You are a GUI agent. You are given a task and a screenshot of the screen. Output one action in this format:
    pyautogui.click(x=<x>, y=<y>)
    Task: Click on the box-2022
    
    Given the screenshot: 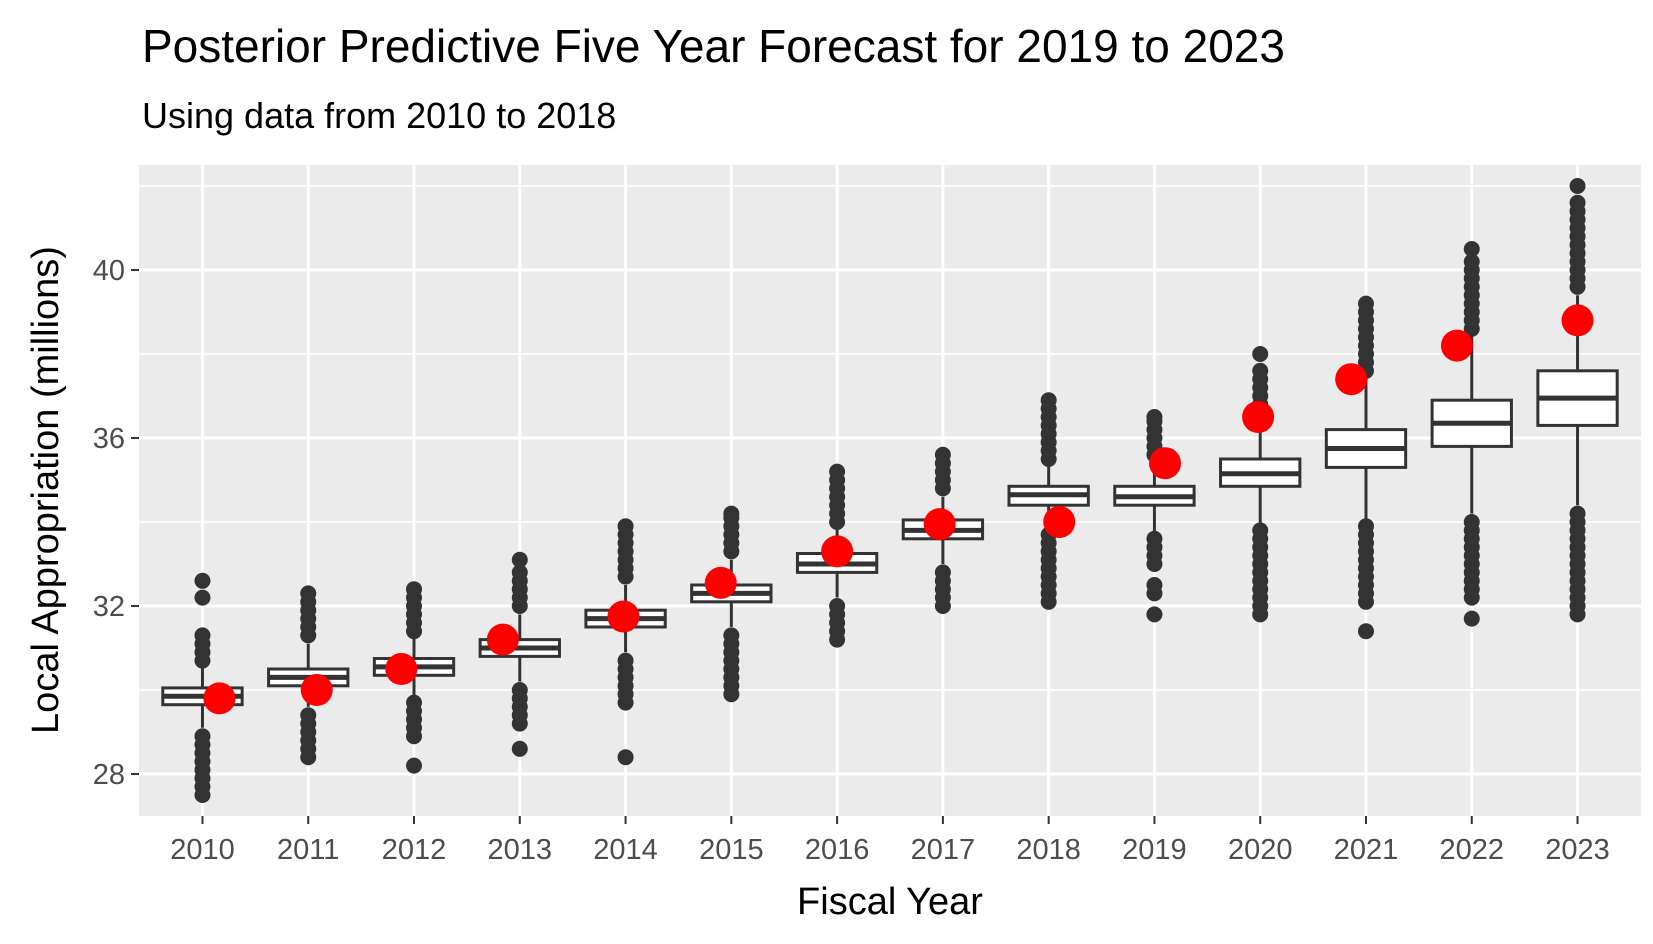 What is the action you would take?
    pyautogui.click(x=1471, y=434)
    